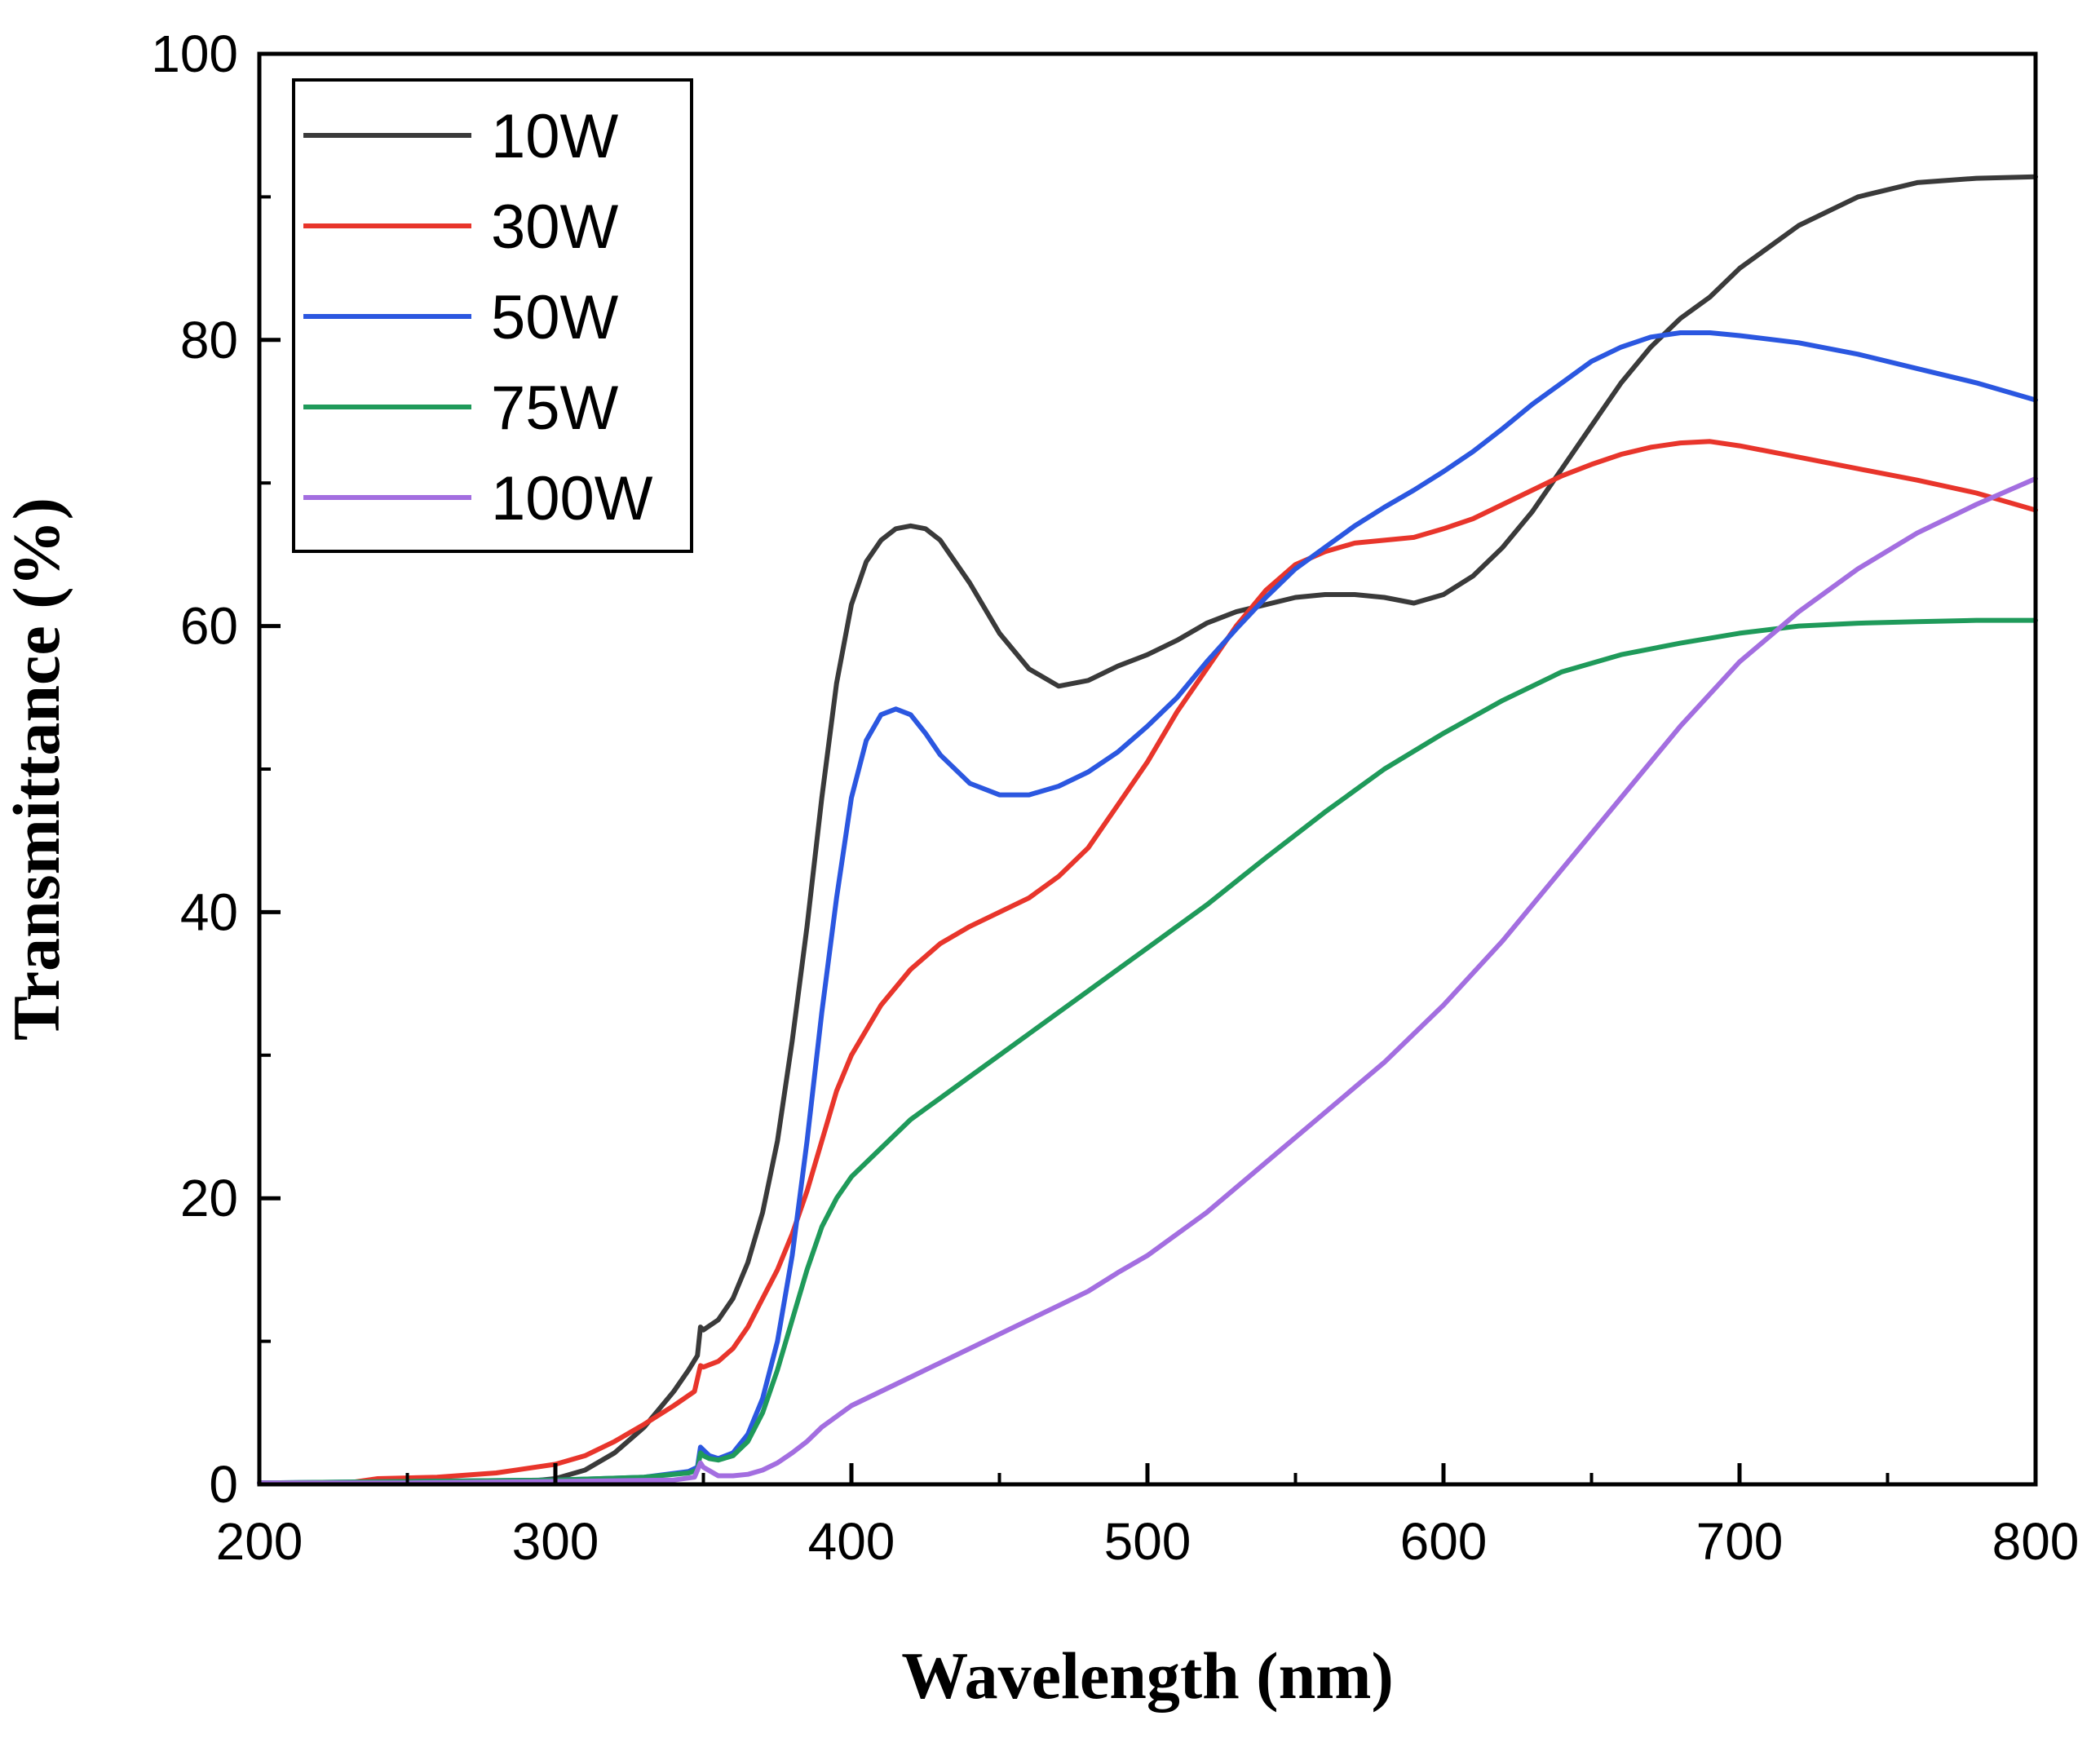  I want to click on x-tick-label: 800, so click(2036, 1541).